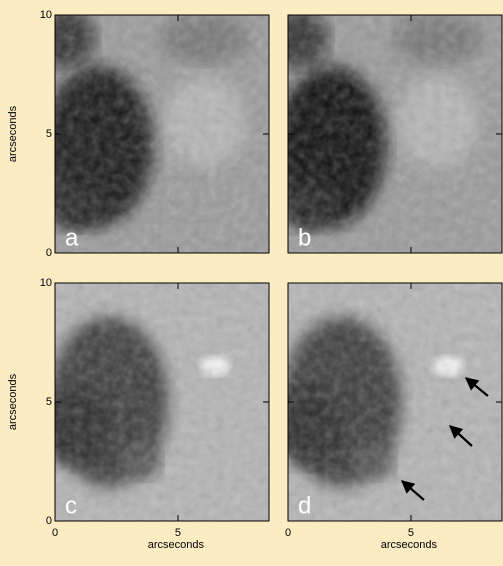 The width and height of the screenshot is (503, 566). I want to click on panel-letter: c, so click(71, 505).